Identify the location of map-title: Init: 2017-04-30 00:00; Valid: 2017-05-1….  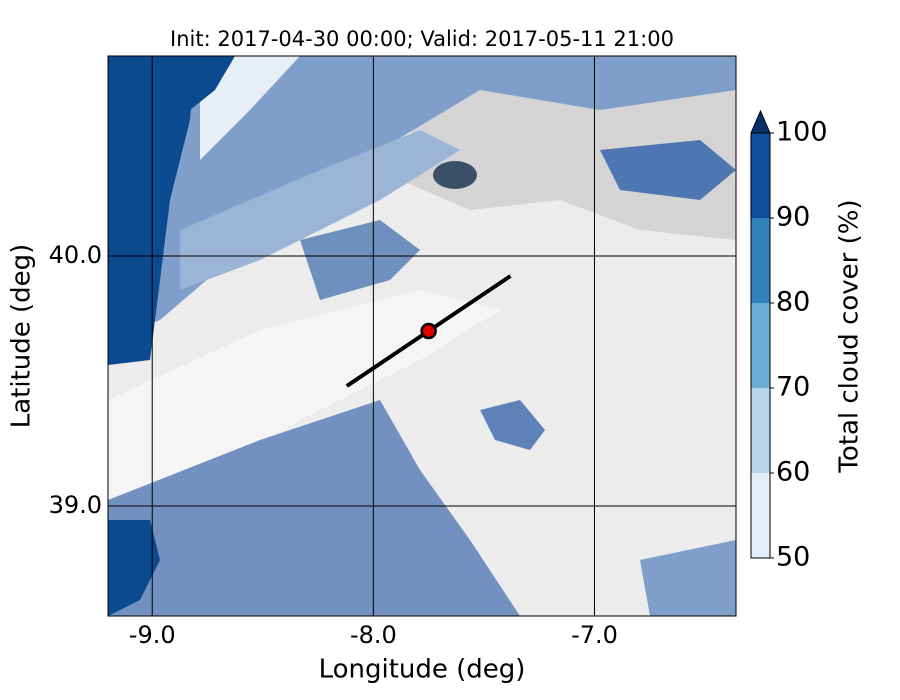
(422, 39).